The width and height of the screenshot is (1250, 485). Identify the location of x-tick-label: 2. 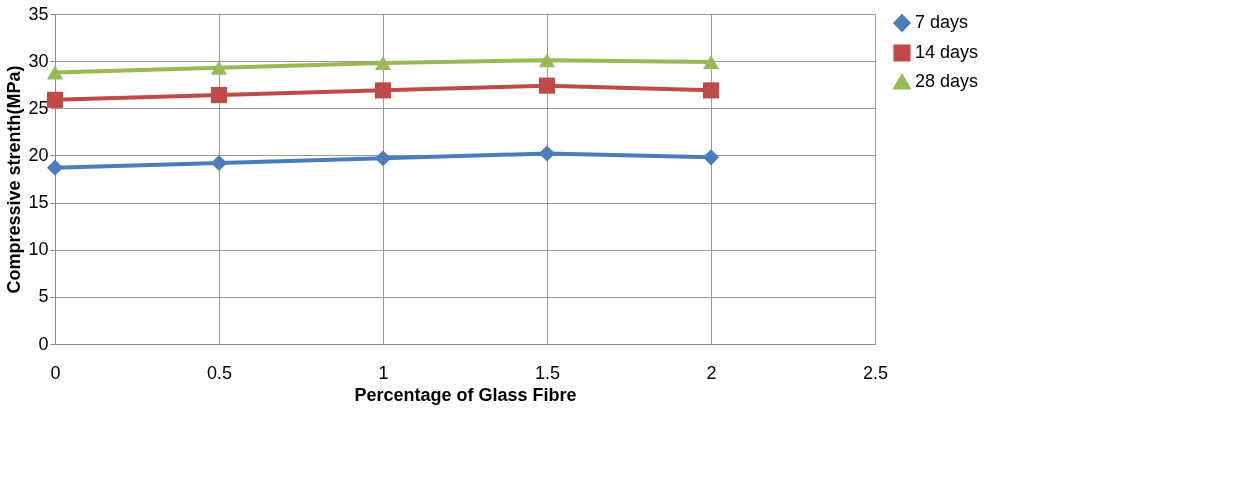
(711, 372).